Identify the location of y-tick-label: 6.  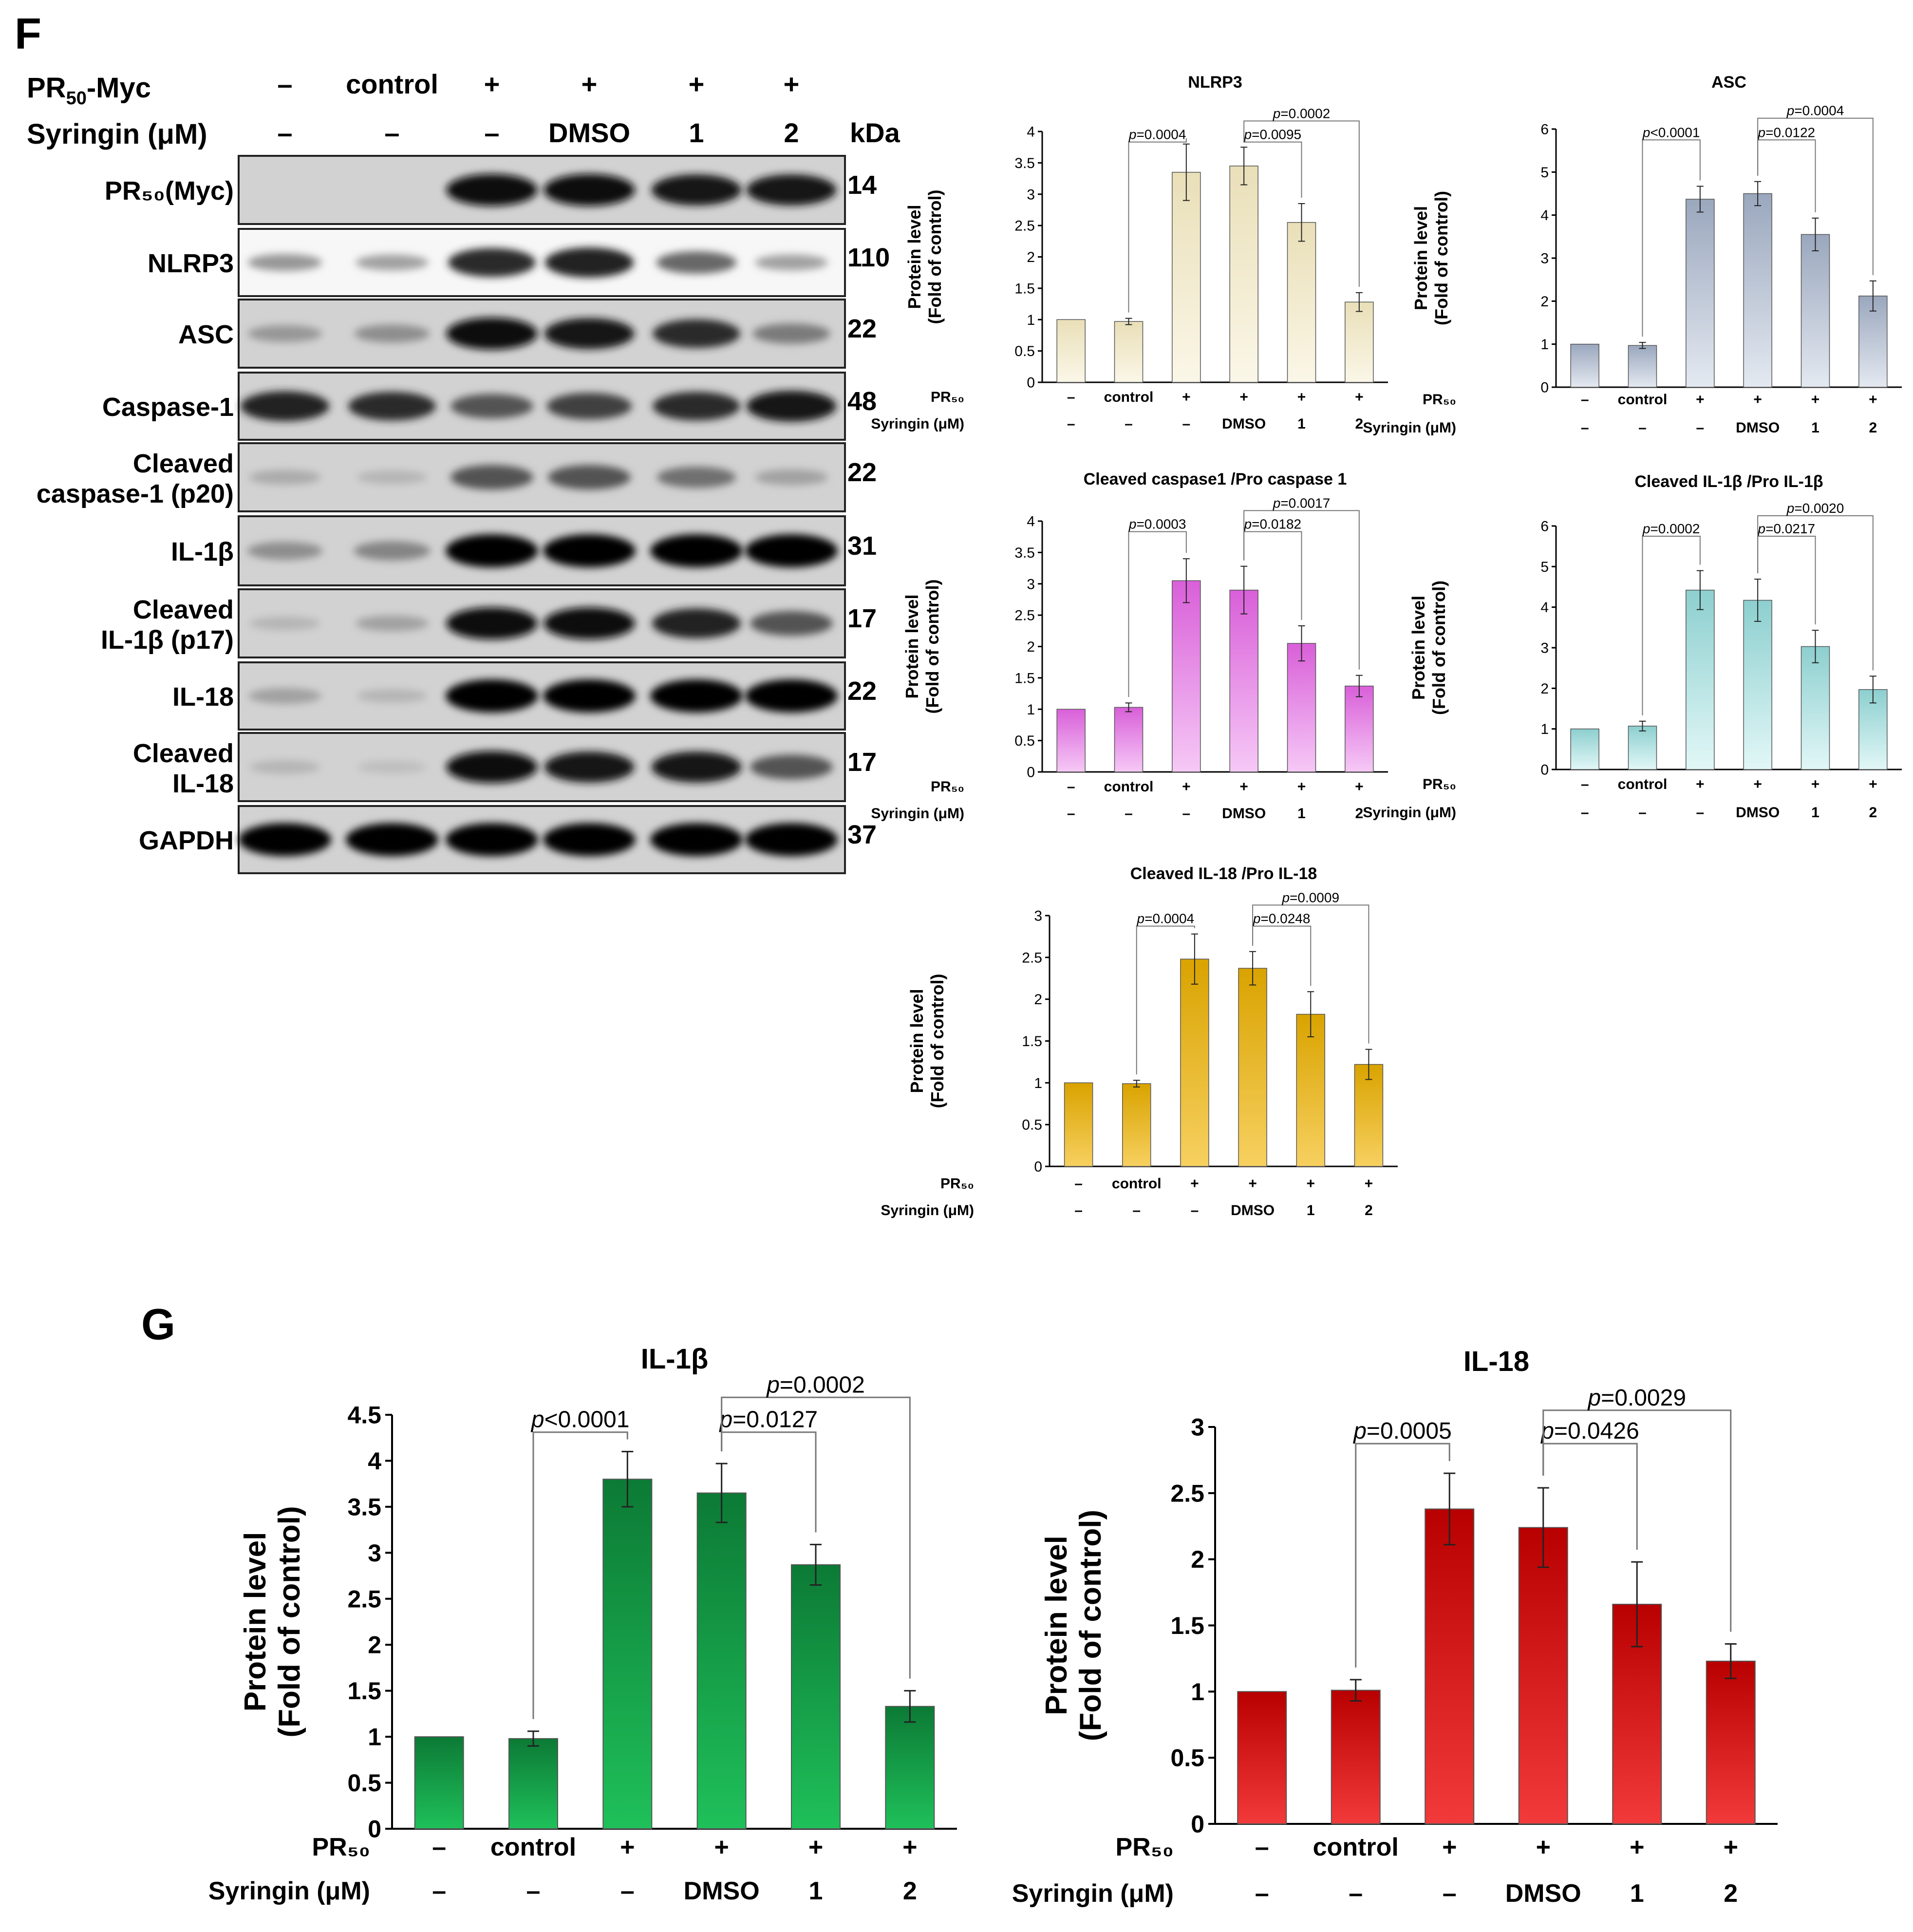
(1544, 527).